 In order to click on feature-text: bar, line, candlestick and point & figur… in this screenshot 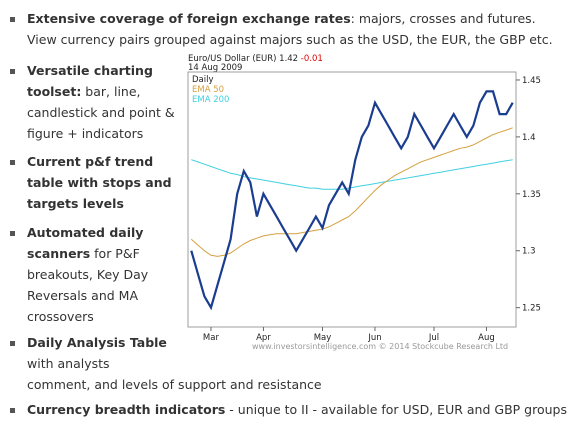, I will do `click(101, 112)`.